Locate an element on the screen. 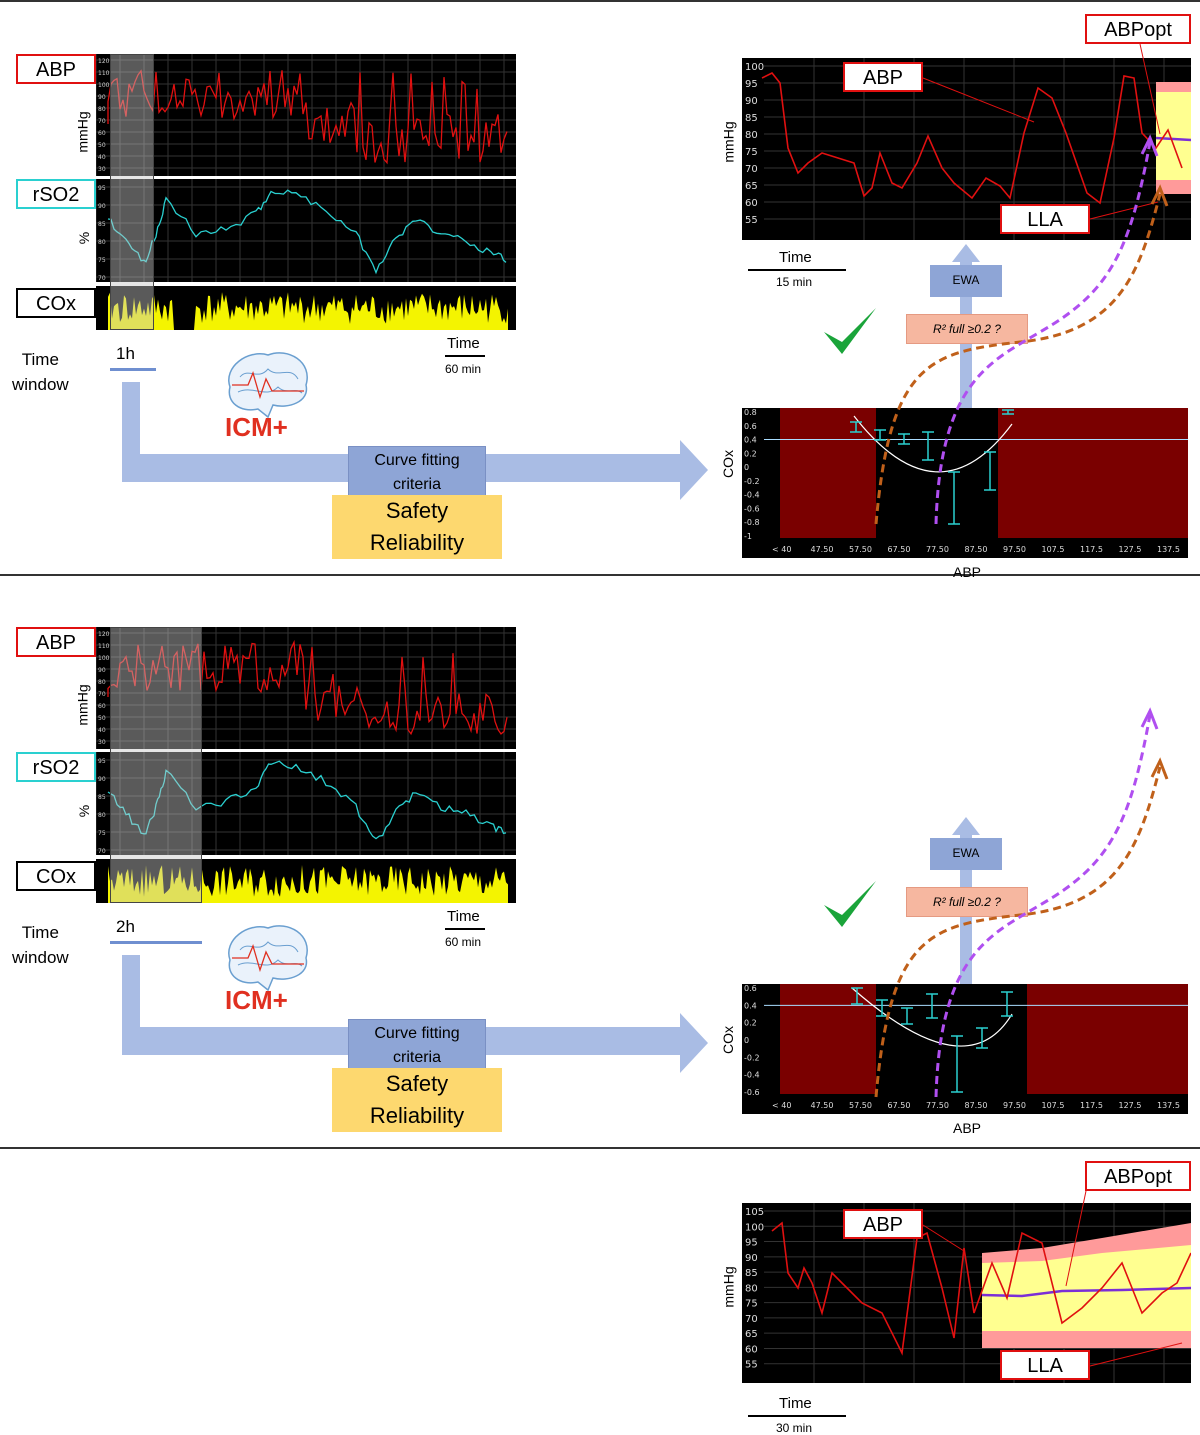 This screenshot has height=1435, width=1200. rso2-unit-label: % is located at coordinates (84, 238).